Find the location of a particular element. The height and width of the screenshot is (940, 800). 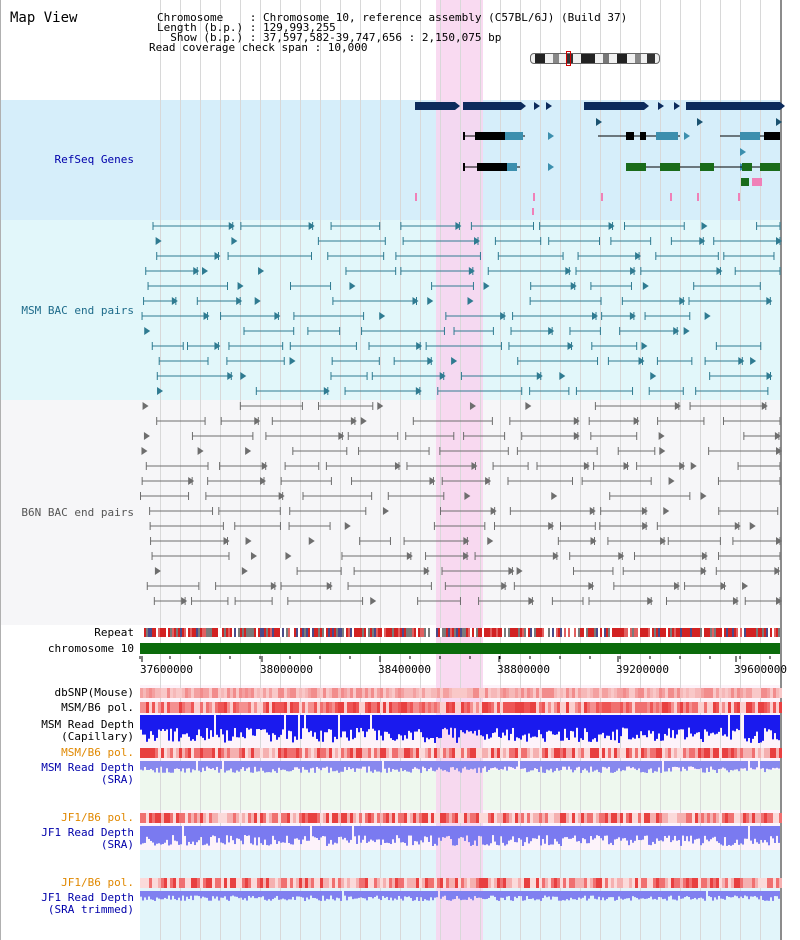

msm-bac-label: MSM BAC end pairs is located at coordinates (77, 310).